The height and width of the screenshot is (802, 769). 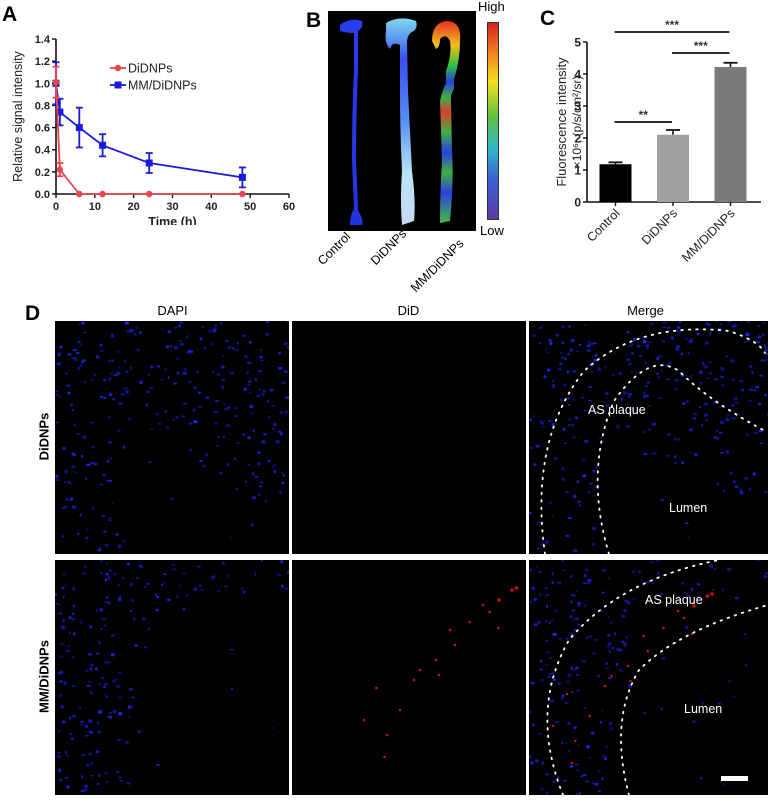 I want to click on significance-label: **, so click(x=644, y=115).